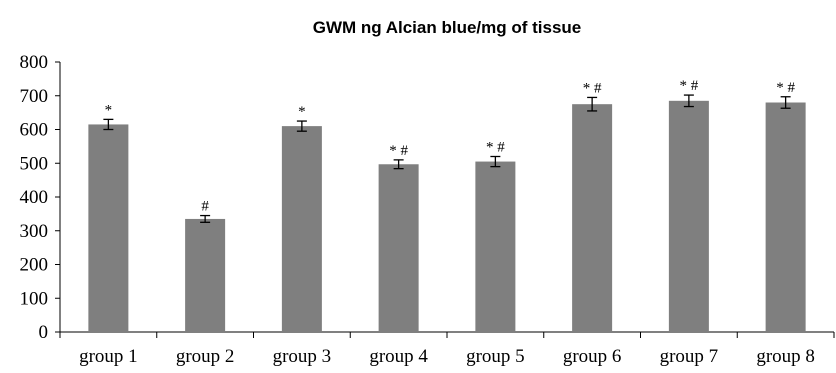 Image resolution: width=836 pixels, height=373 pixels. Describe the element at coordinates (495, 356) in the screenshot. I see `x-category-label: group 5` at that location.